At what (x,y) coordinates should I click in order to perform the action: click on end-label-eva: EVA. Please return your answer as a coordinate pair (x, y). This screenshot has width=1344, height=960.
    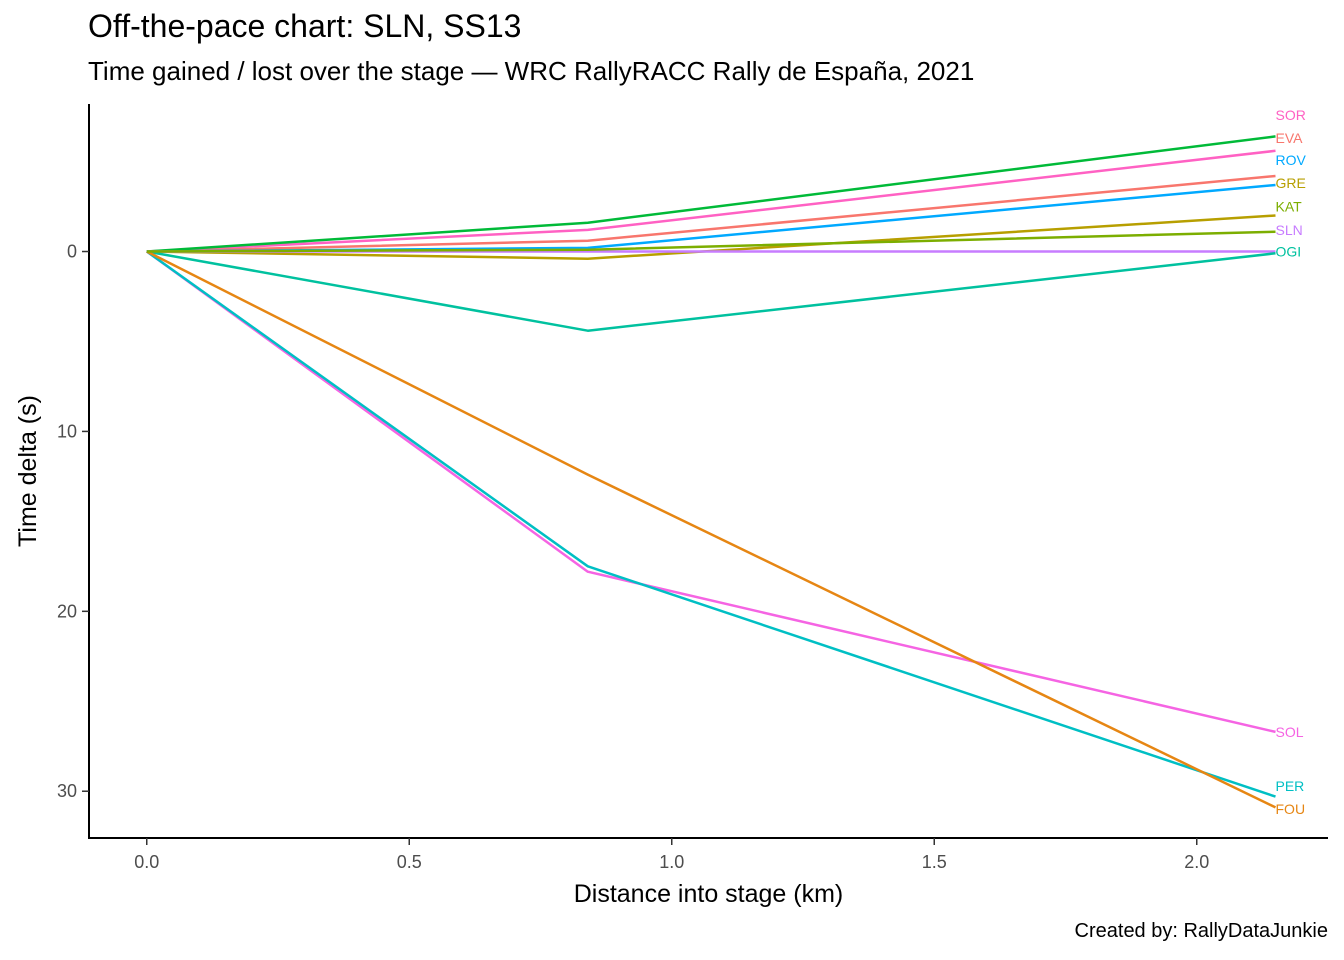
    Looking at the image, I should click on (1290, 138).